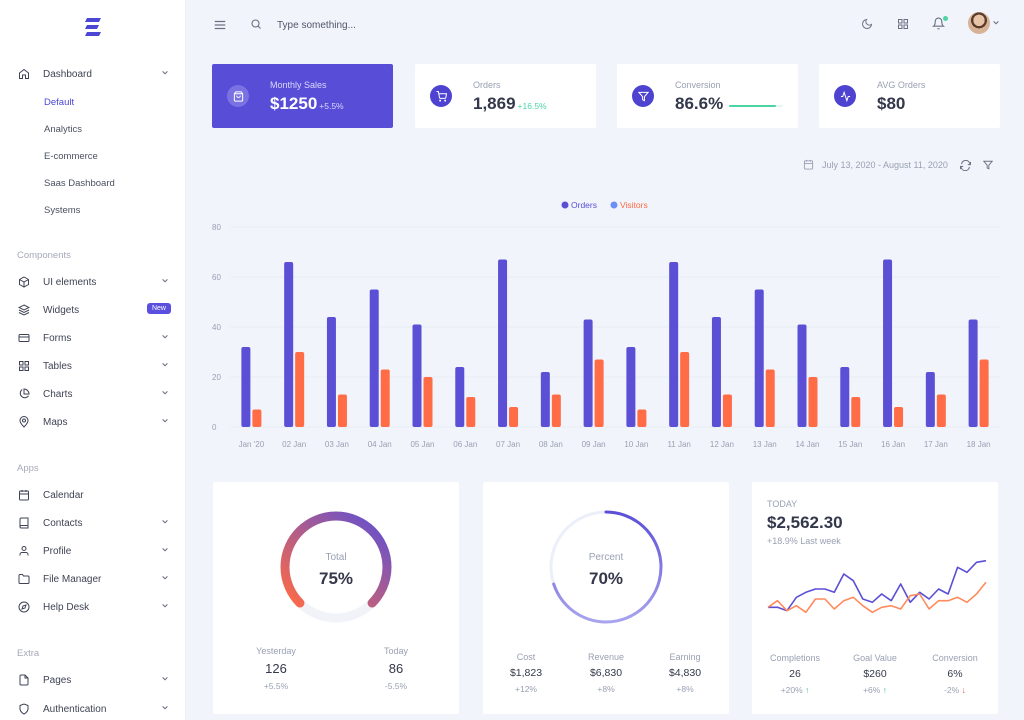 This screenshot has height=720, width=1024. What do you see at coordinates (220, 25) in the screenshot?
I see `menu-icon` at bounding box center [220, 25].